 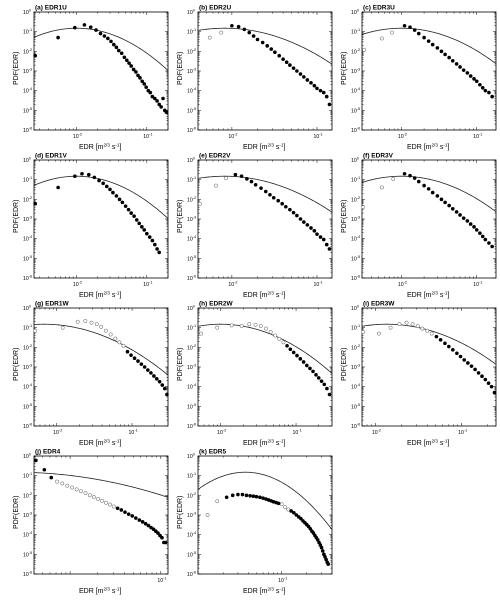 I want to click on fit-curve, so click(x=101, y=197).